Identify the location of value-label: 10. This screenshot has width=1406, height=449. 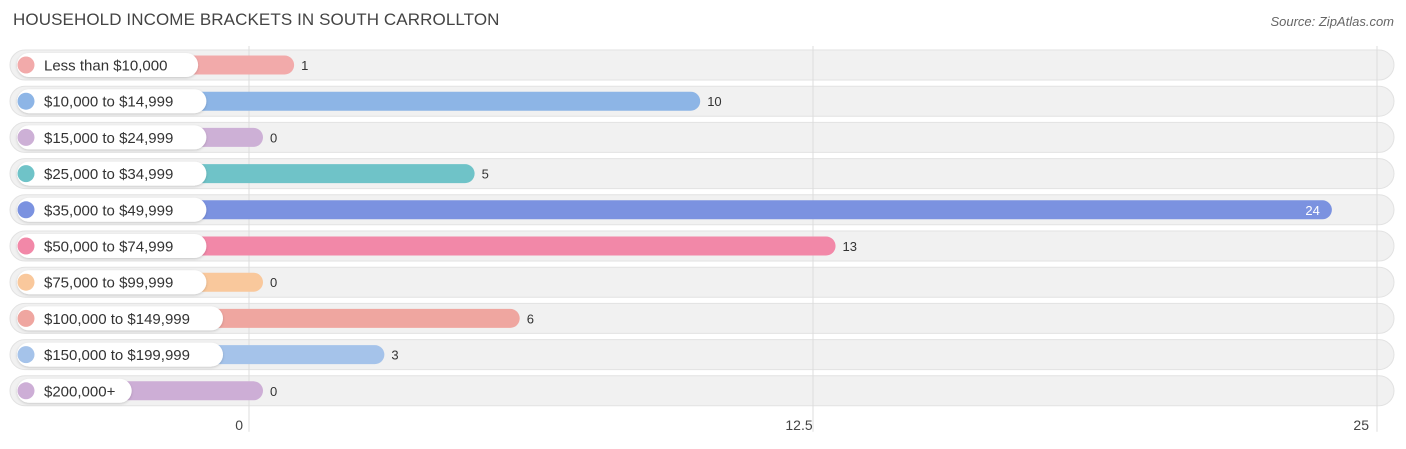
(714, 101).